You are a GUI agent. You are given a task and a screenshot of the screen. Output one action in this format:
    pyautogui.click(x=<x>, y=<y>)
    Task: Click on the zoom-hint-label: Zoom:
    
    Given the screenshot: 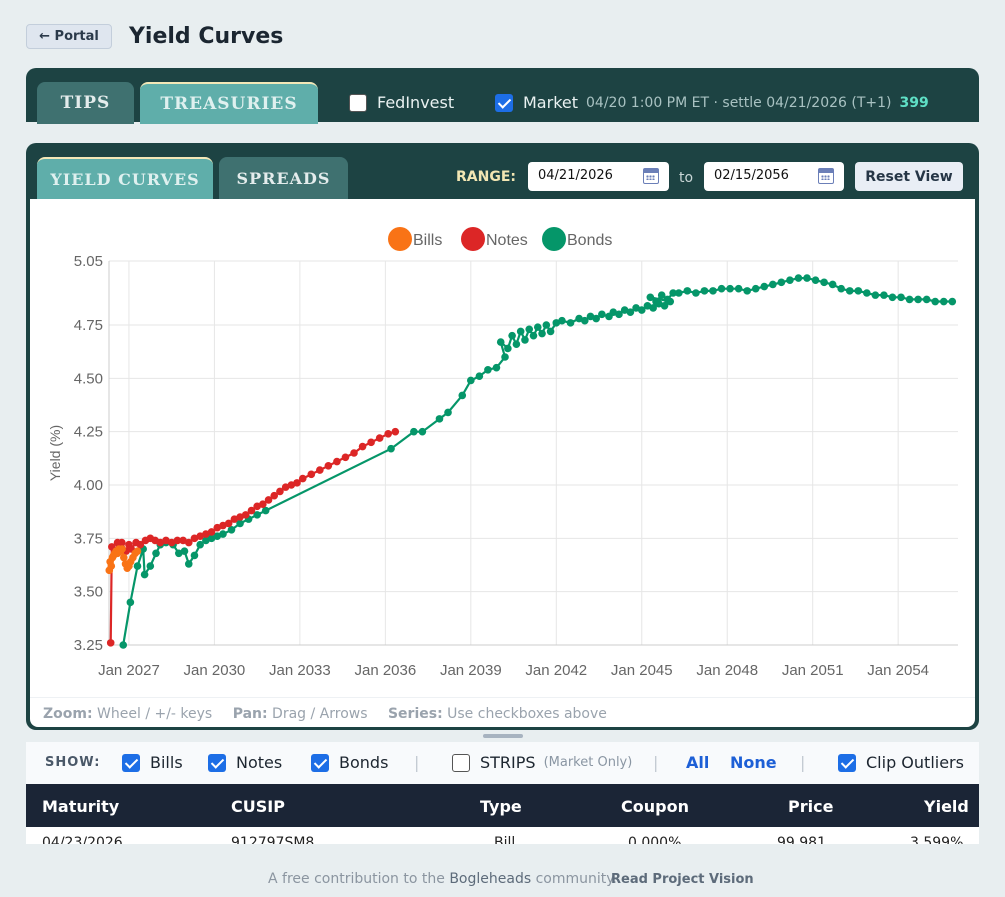 What is the action you would take?
    pyautogui.click(x=68, y=714)
    